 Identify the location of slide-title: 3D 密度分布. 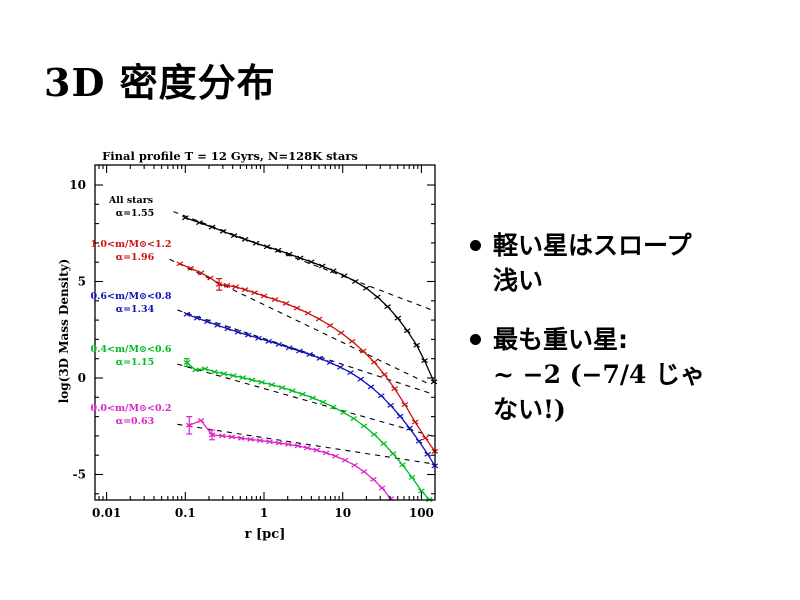
(160, 82).